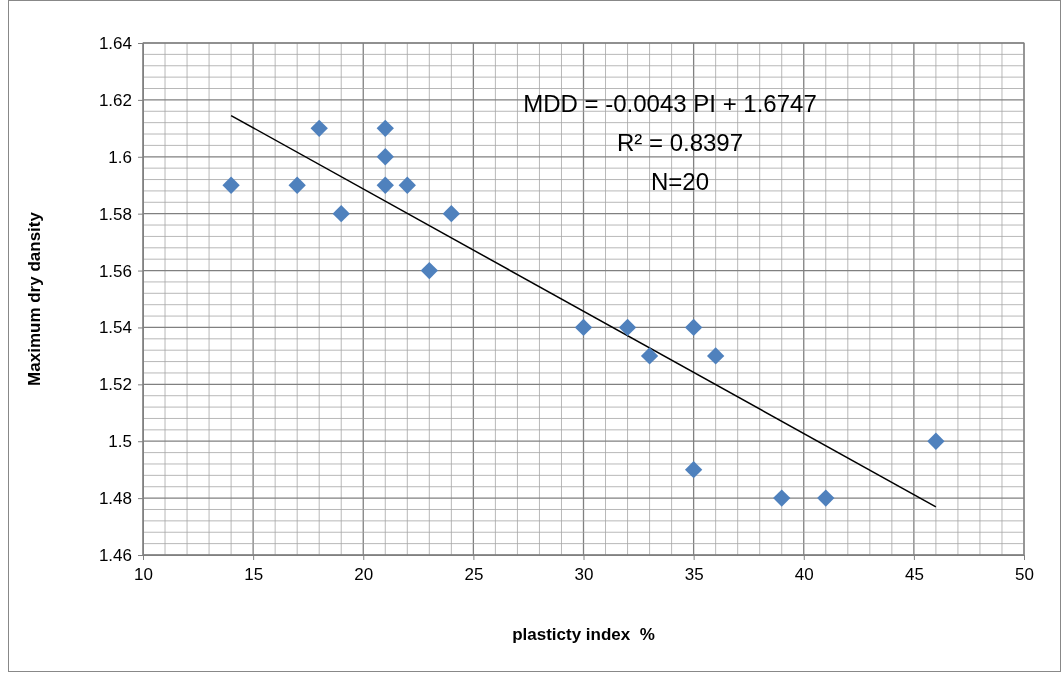  I want to click on x-tick-label: 40, so click(804, 575).